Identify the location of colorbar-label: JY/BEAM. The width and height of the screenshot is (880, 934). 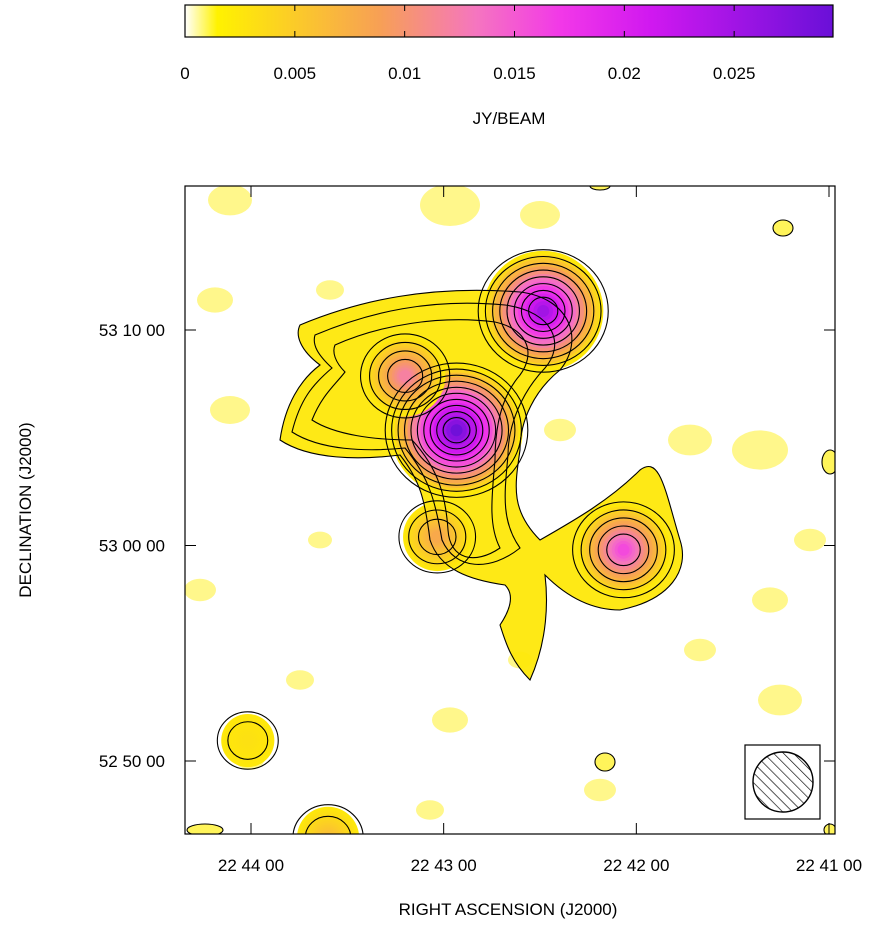
(509, 118).